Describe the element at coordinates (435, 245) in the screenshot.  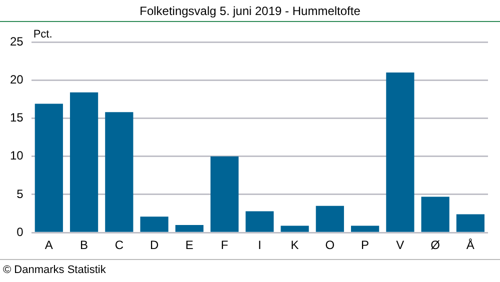
I see `x-tick-label: Ø` at that location.